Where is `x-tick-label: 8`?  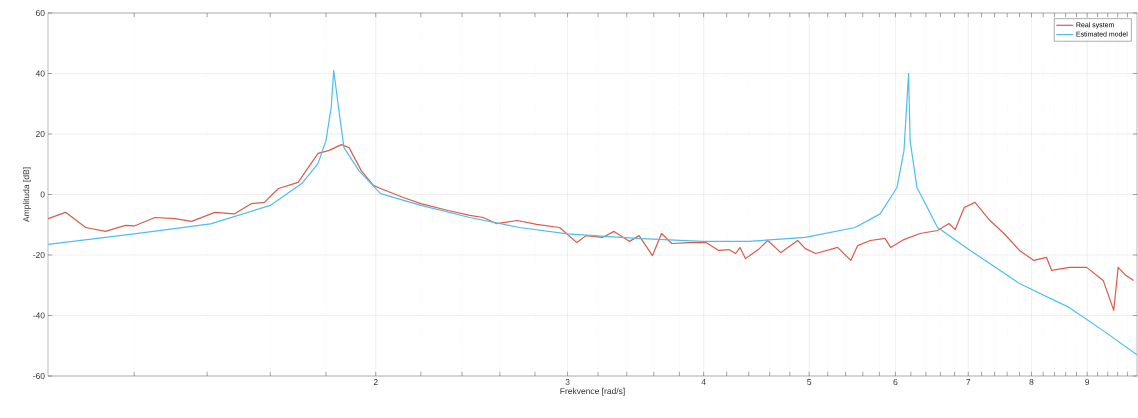 x-tick-label: 8 is located at coordinates (1031, 382).